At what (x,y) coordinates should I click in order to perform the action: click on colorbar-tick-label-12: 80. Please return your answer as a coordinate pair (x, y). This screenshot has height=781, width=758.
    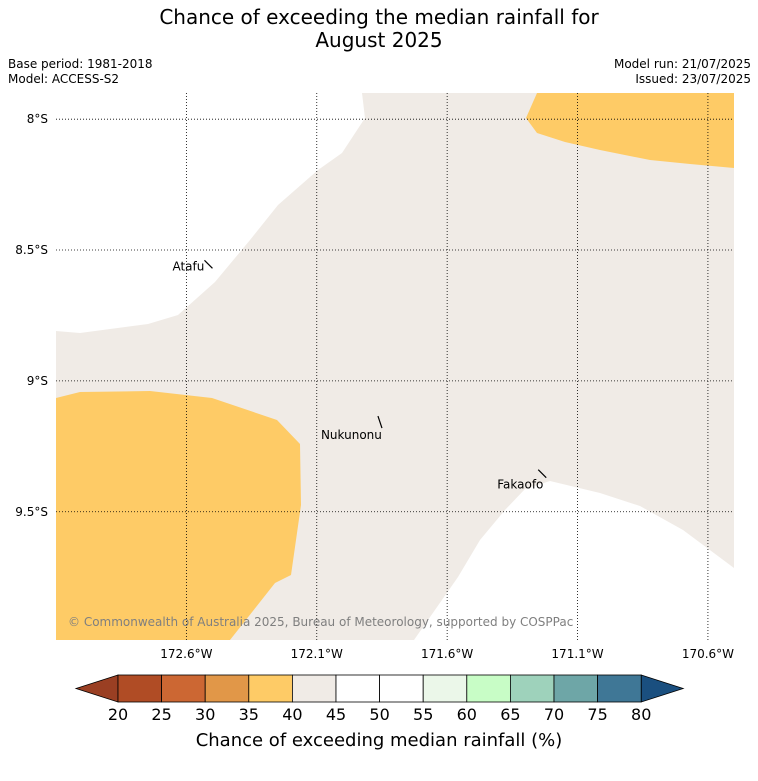
    Looking at the image, I should click on (641, 714).